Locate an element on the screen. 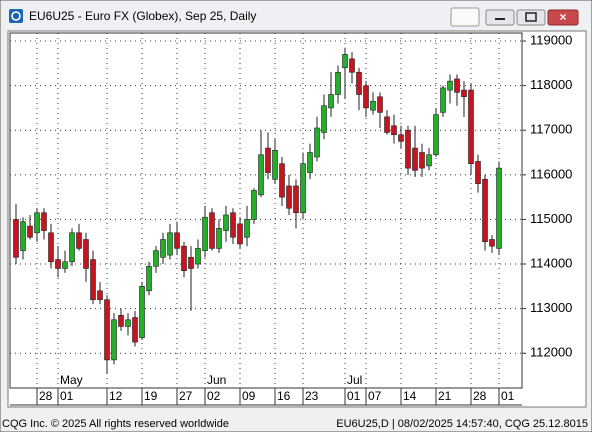 The height and width of the screenshot is (432, 592). close-glyph: × is located at coordinates (562, 17).